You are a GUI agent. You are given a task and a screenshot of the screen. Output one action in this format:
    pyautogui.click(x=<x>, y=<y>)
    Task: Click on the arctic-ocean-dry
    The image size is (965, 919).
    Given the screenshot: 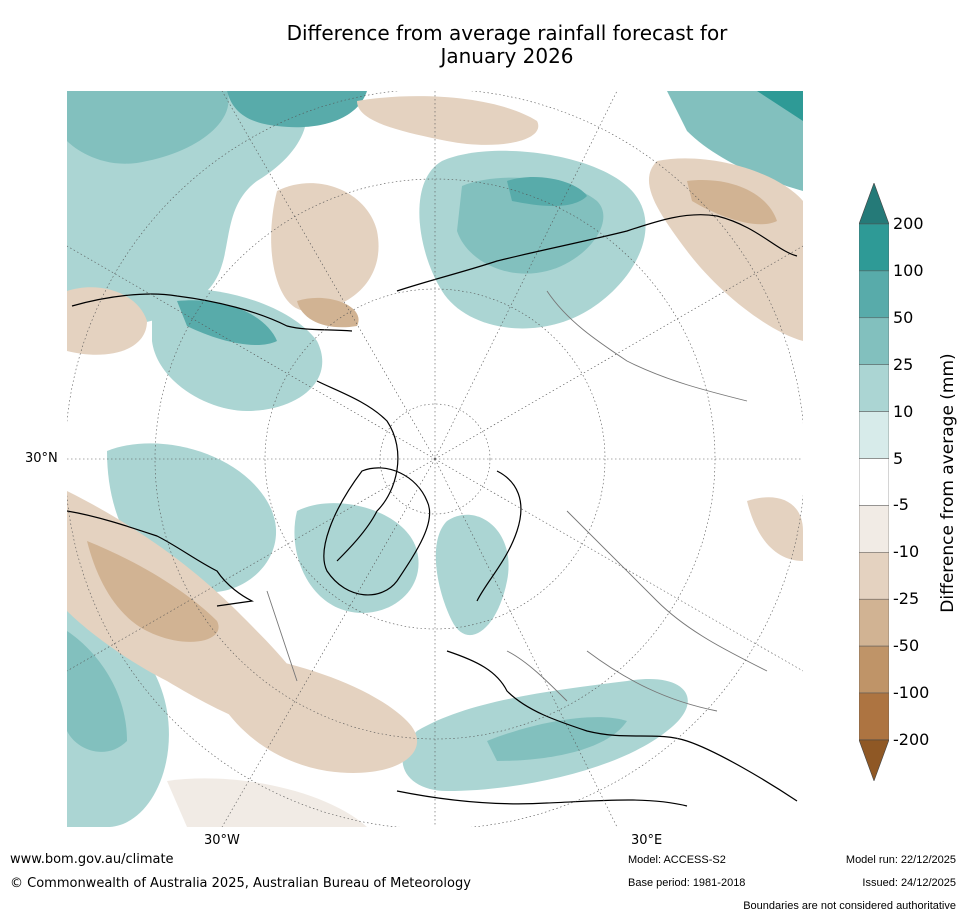 What is the action you would take?
    pyautogui.click(x=448, y=120)
    